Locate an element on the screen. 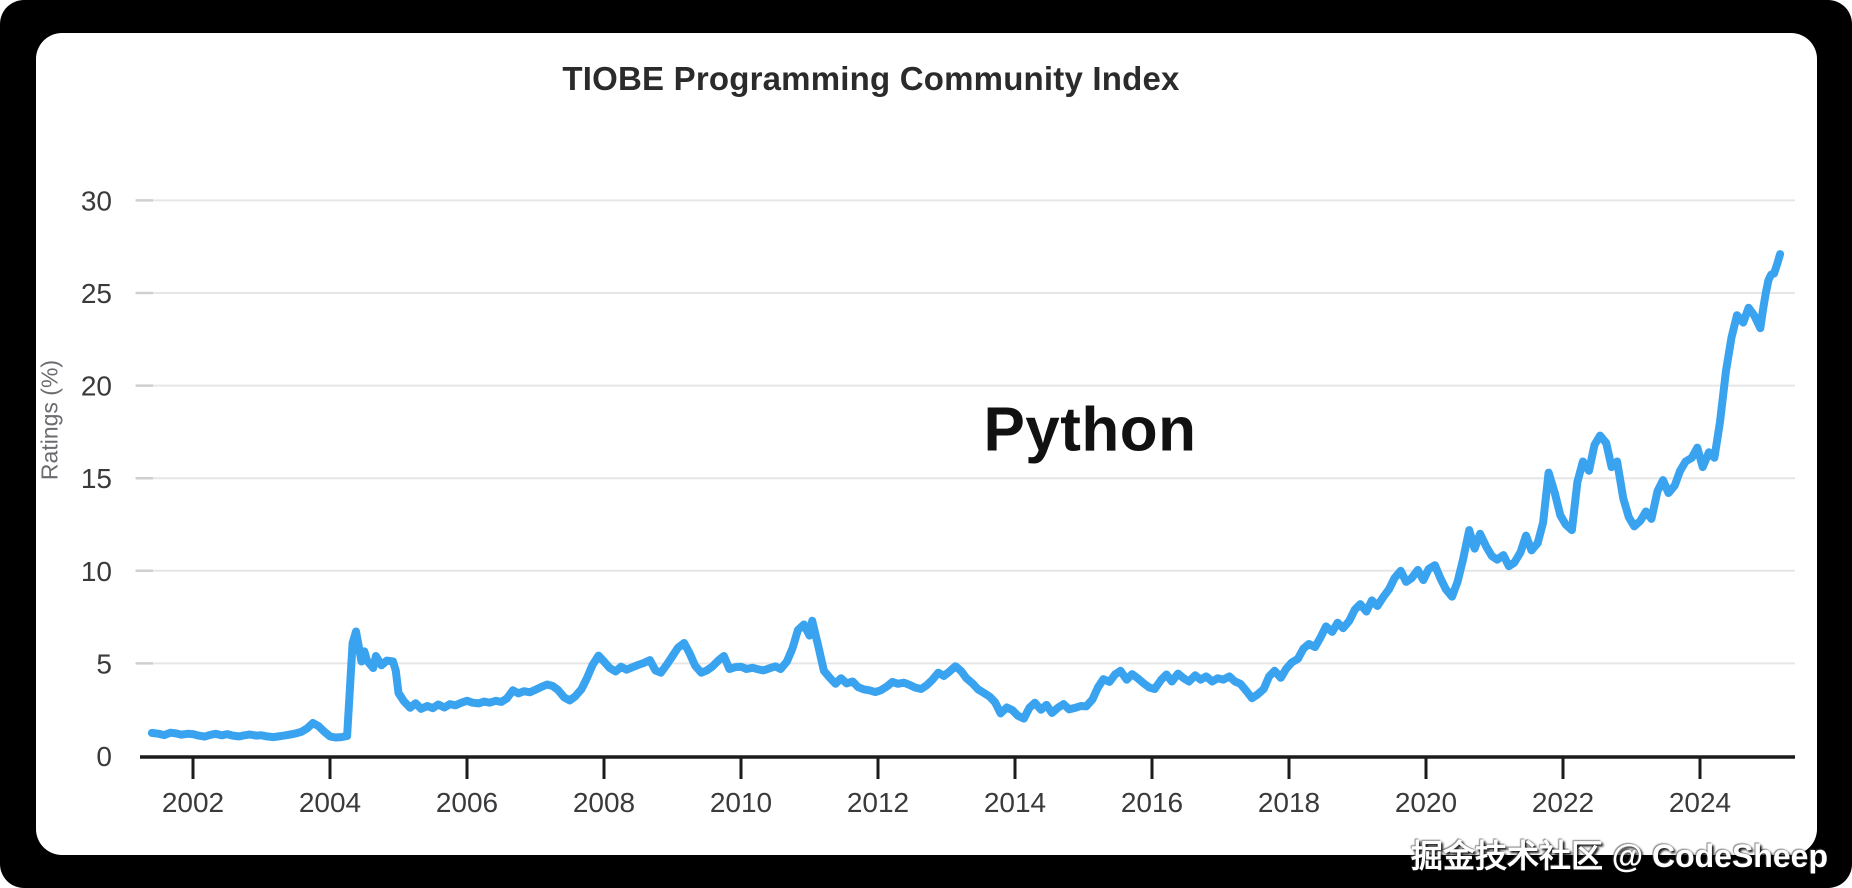 The height and width of the screenshot is (888, 1852). x-tick-label: 2014 is located at coordinates (1015, 802).